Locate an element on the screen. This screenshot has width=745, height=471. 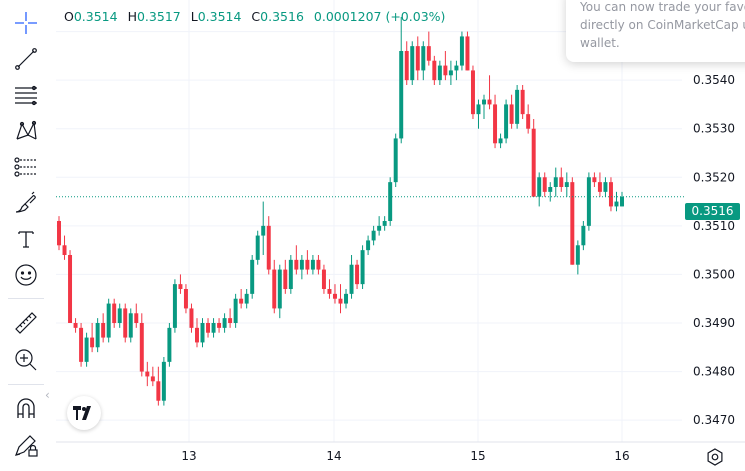
brush-icon is located at coordinates (26, 203).